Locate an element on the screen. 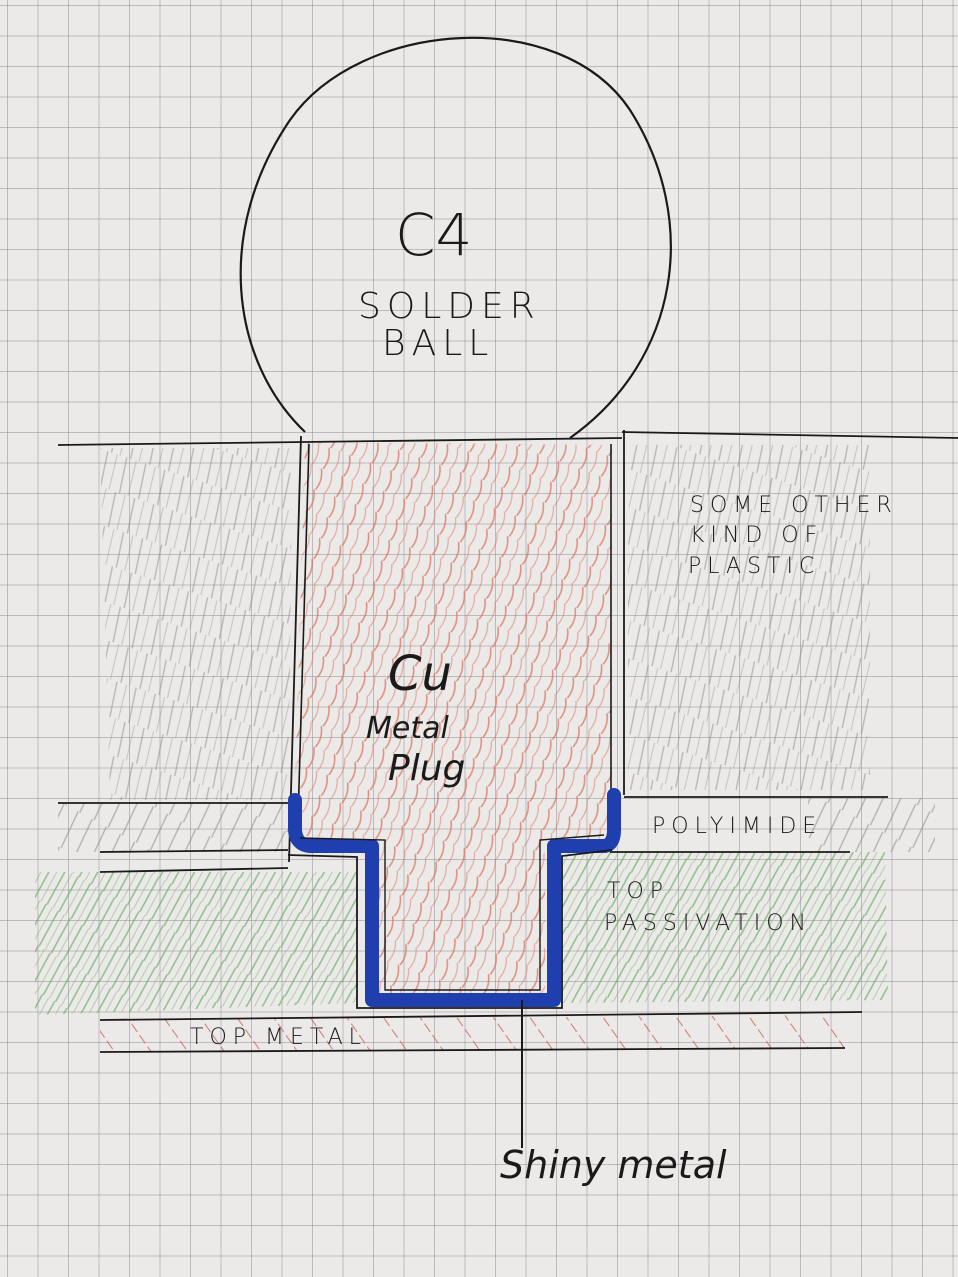 The height and width of the screenshot is (1277, 958). label-top-metal: TOP METAL is located at coordinates (278, 1037).